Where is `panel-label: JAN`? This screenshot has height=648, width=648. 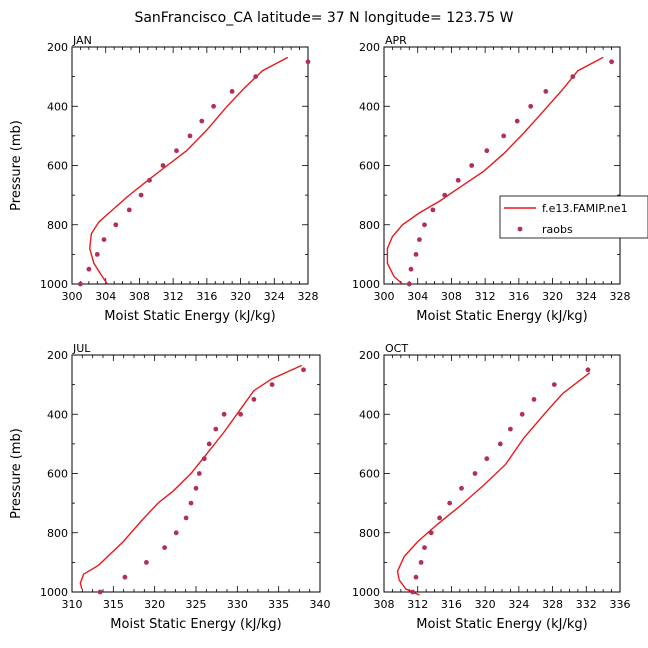 panel-label: JAN is located at coordinates (82, 40).